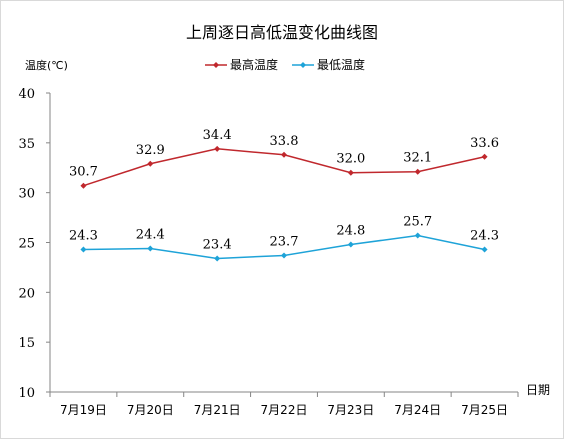 The height and width of the screenshot is (440, 565). Describe the element at coordinates (538, 390) in the screenshot. I see `x-axis-title: 日期` at that location.